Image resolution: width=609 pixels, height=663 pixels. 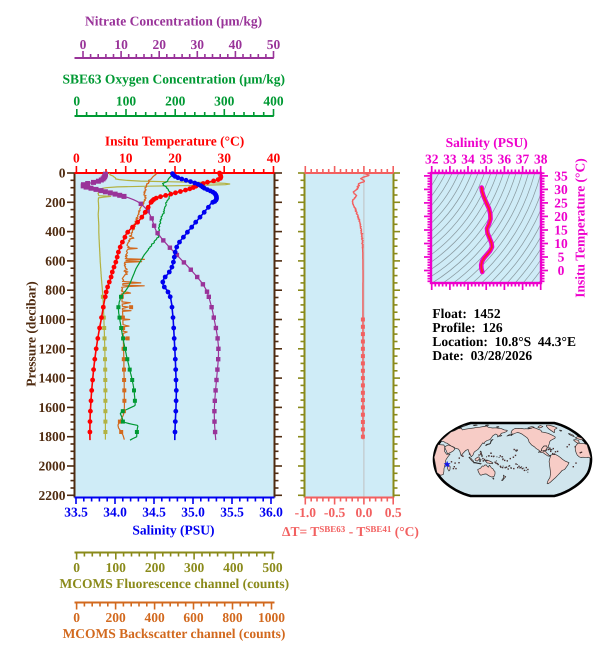 I want to click on svg-text: 1400, so click(x=52, y=378).